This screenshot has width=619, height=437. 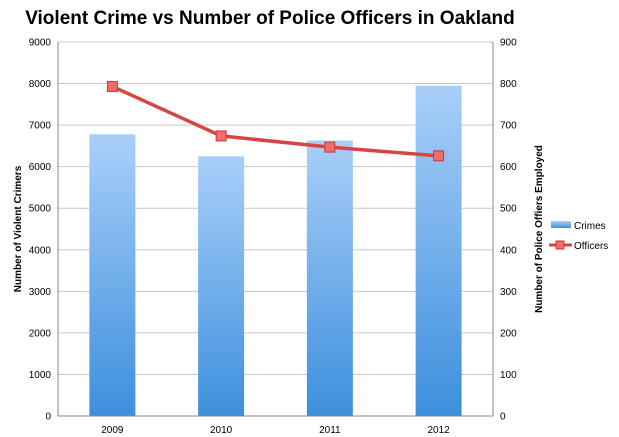 I want to click on officers-series, so click(x=275, y=121).